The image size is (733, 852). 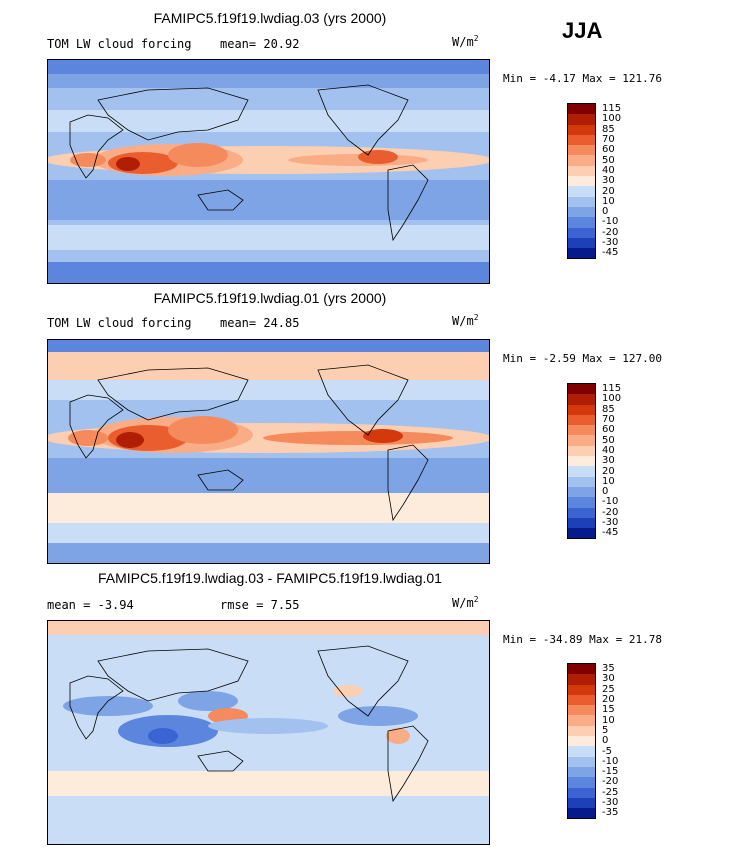 What do you see at coordinates (378, 157) in the screenshot?
I see `map1-central-america` at bounding box center [378, 157].